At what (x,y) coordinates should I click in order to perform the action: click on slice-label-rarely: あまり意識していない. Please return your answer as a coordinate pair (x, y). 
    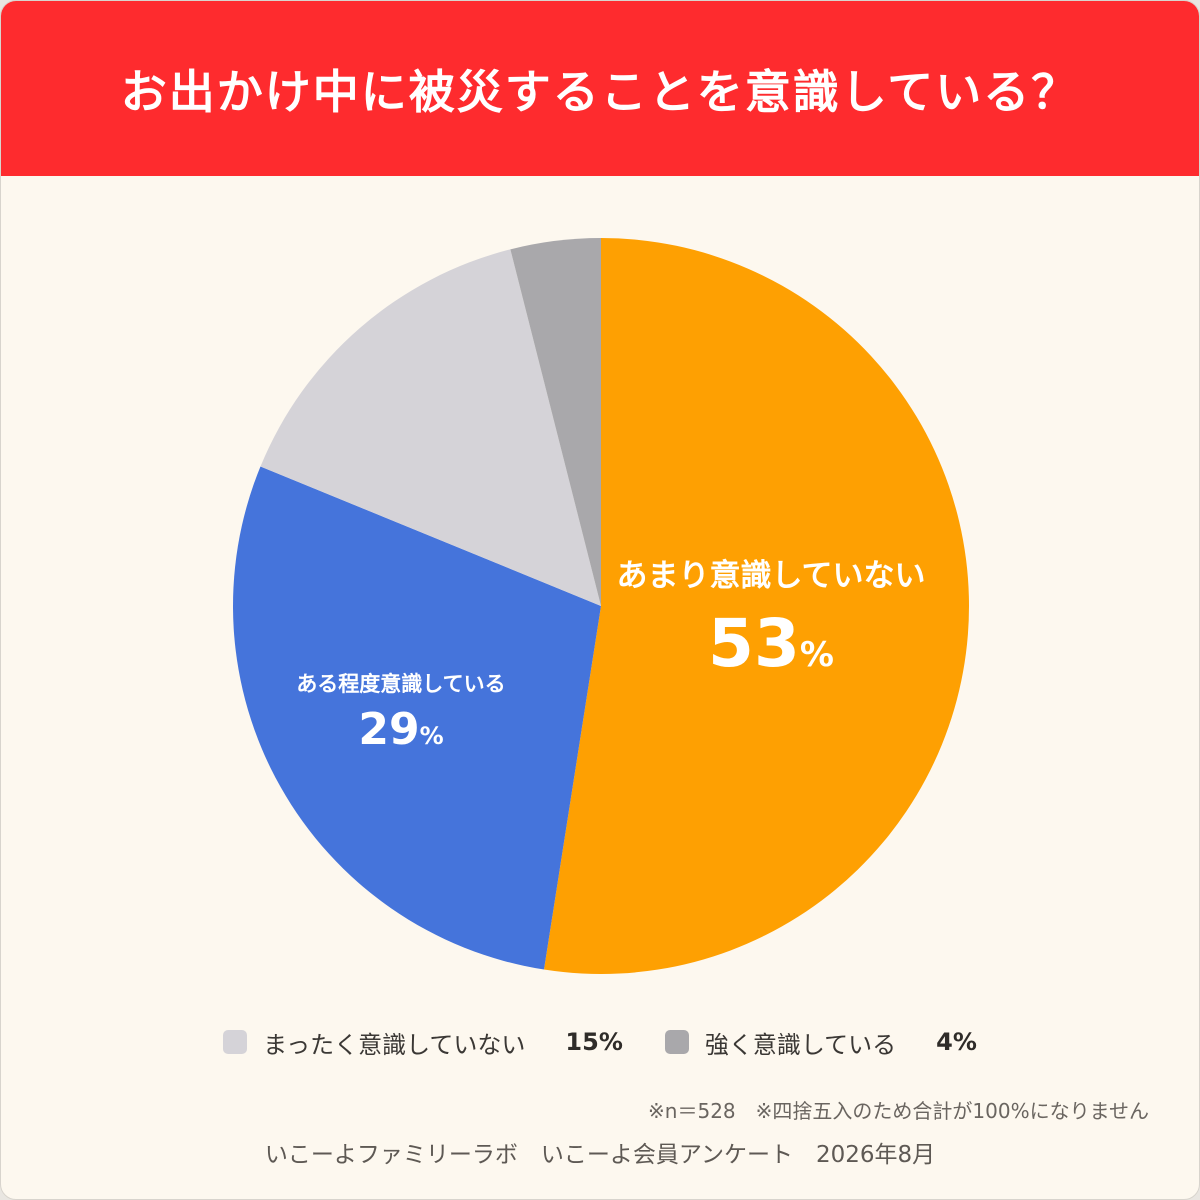
    Looking at the image, I should click on (770, 576).